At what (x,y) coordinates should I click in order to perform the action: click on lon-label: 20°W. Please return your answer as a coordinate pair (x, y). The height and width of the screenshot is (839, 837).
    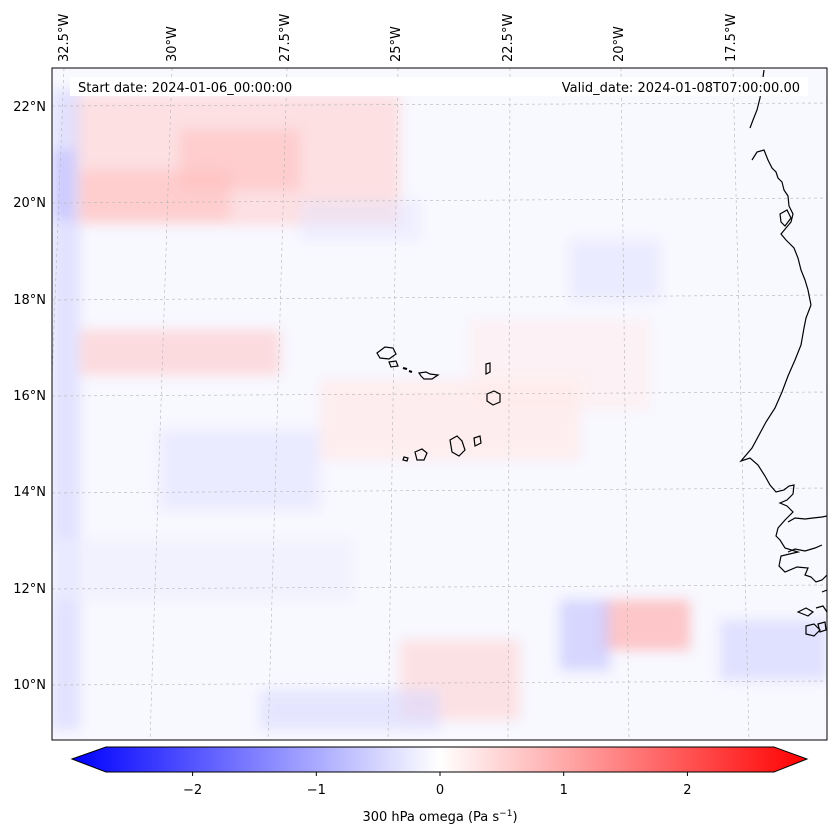
    Looking at the image, I should click on (619, 44).